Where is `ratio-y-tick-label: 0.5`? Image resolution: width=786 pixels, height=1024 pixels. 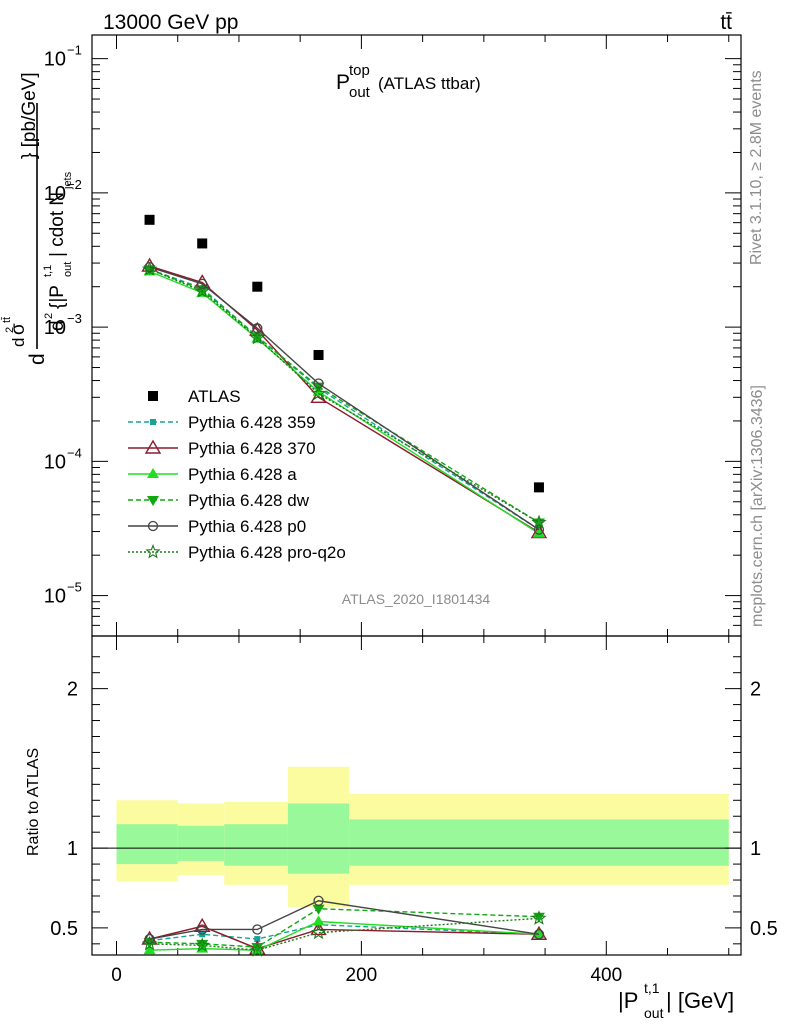 ratio-y-tick-label: 0.5 is located at coordinates (64, 929).